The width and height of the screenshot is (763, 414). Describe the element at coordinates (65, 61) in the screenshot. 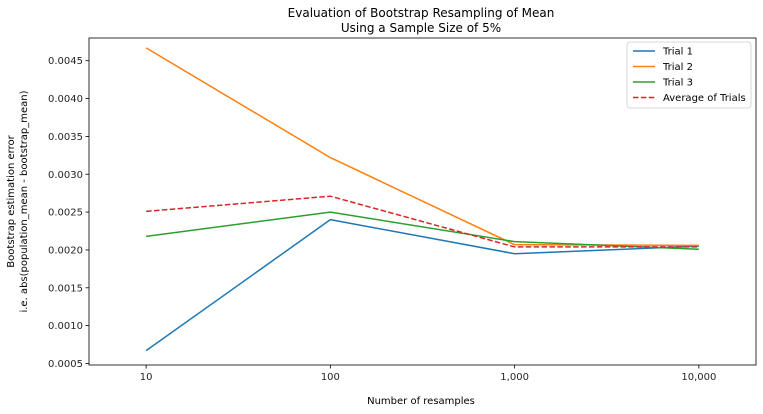

I see `y-tick-label: 0.0045` at that location.